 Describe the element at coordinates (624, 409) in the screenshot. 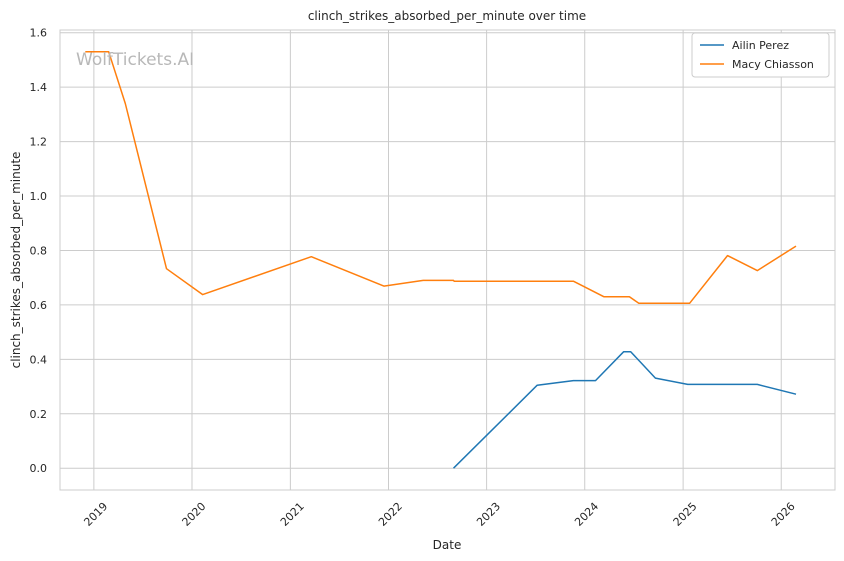

I see `series-line-ailin-perez` at that location.